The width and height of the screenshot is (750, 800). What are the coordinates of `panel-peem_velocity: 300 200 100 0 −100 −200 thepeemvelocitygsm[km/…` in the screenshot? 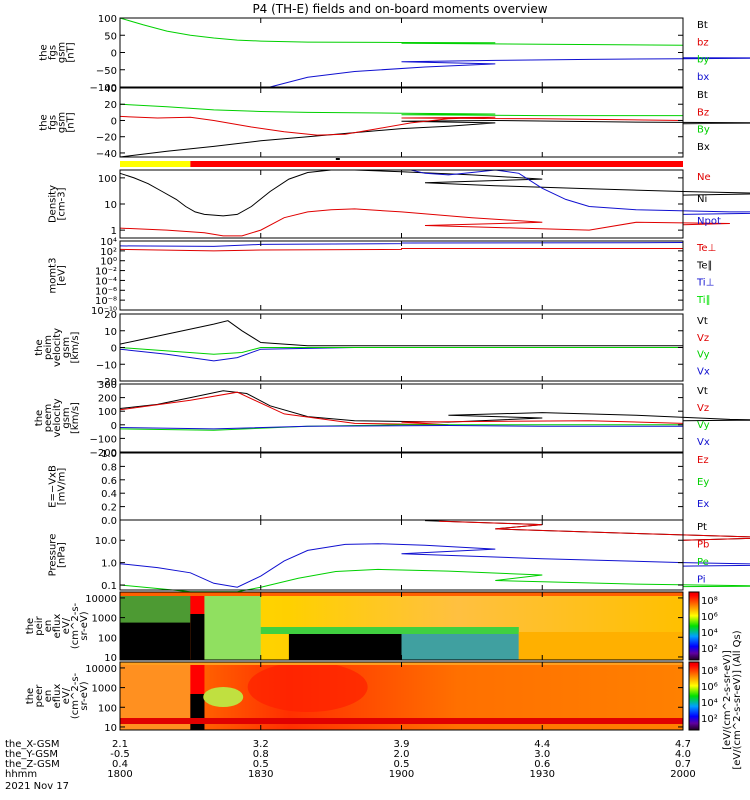 It's located at (392, 419).